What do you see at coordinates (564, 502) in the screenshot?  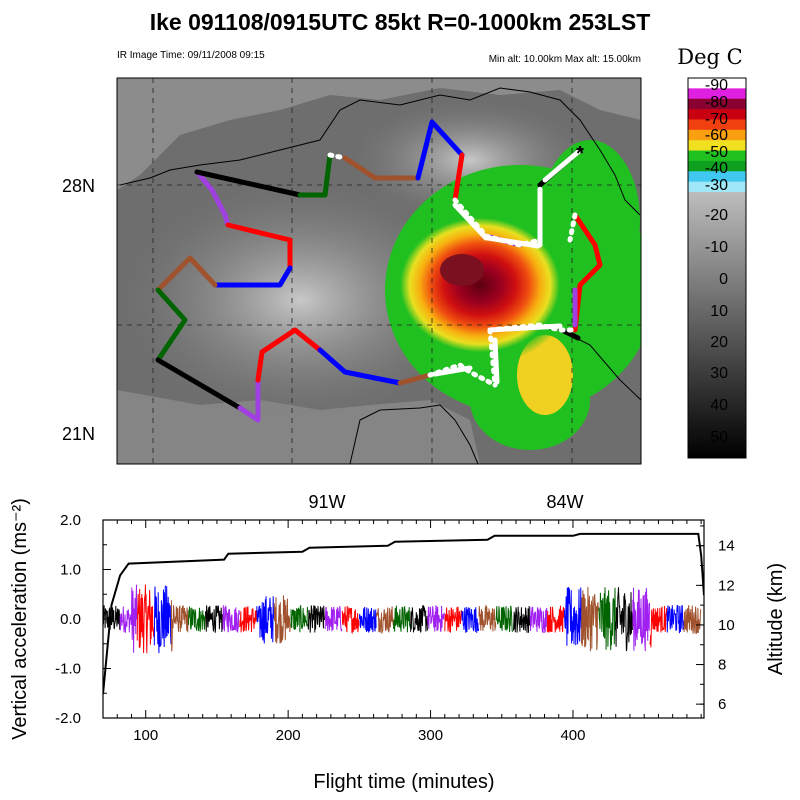 I see `lon-label-84w: 84W` at bounding box center [564, 502].